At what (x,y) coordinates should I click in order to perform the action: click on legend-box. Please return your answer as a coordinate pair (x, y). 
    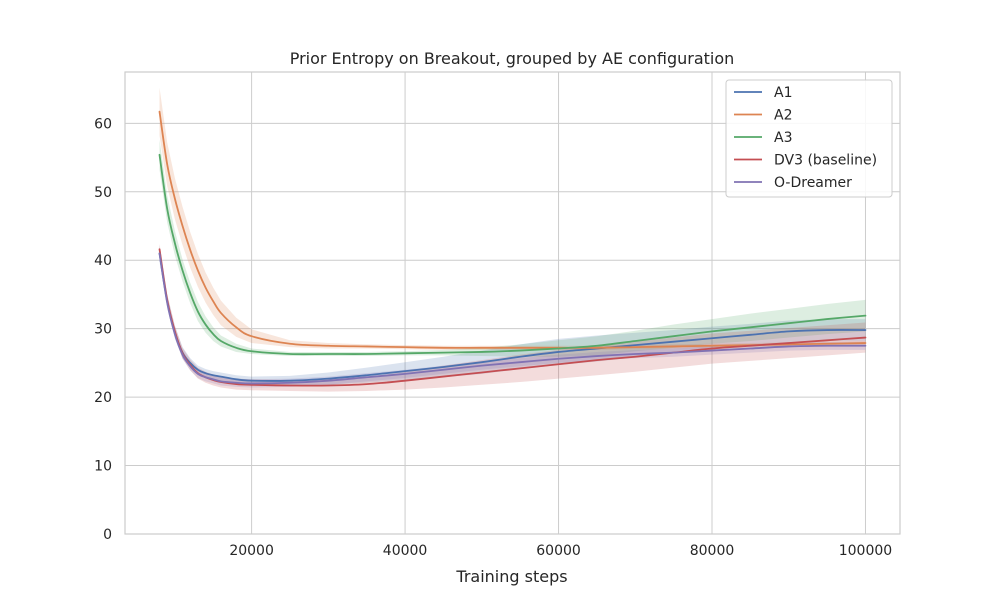
    Looking at the image, I should click on (809, 138).